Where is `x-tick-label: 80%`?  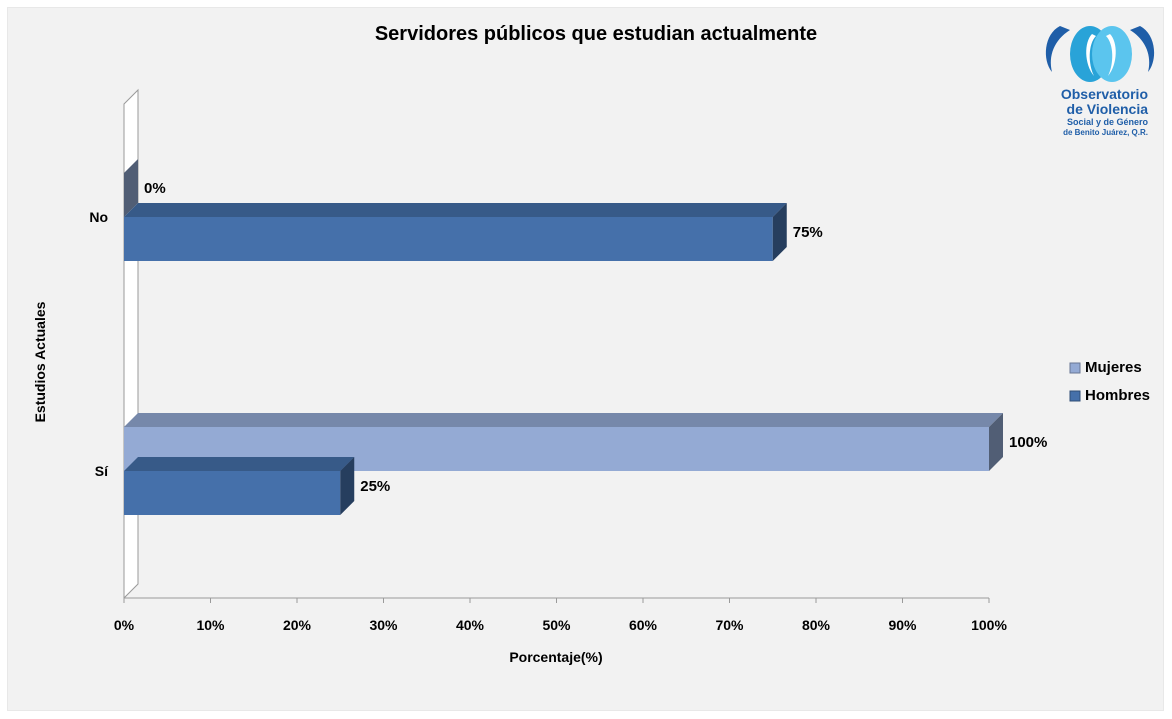
x-tick-label: 80% is located at coordinates (816, 625).